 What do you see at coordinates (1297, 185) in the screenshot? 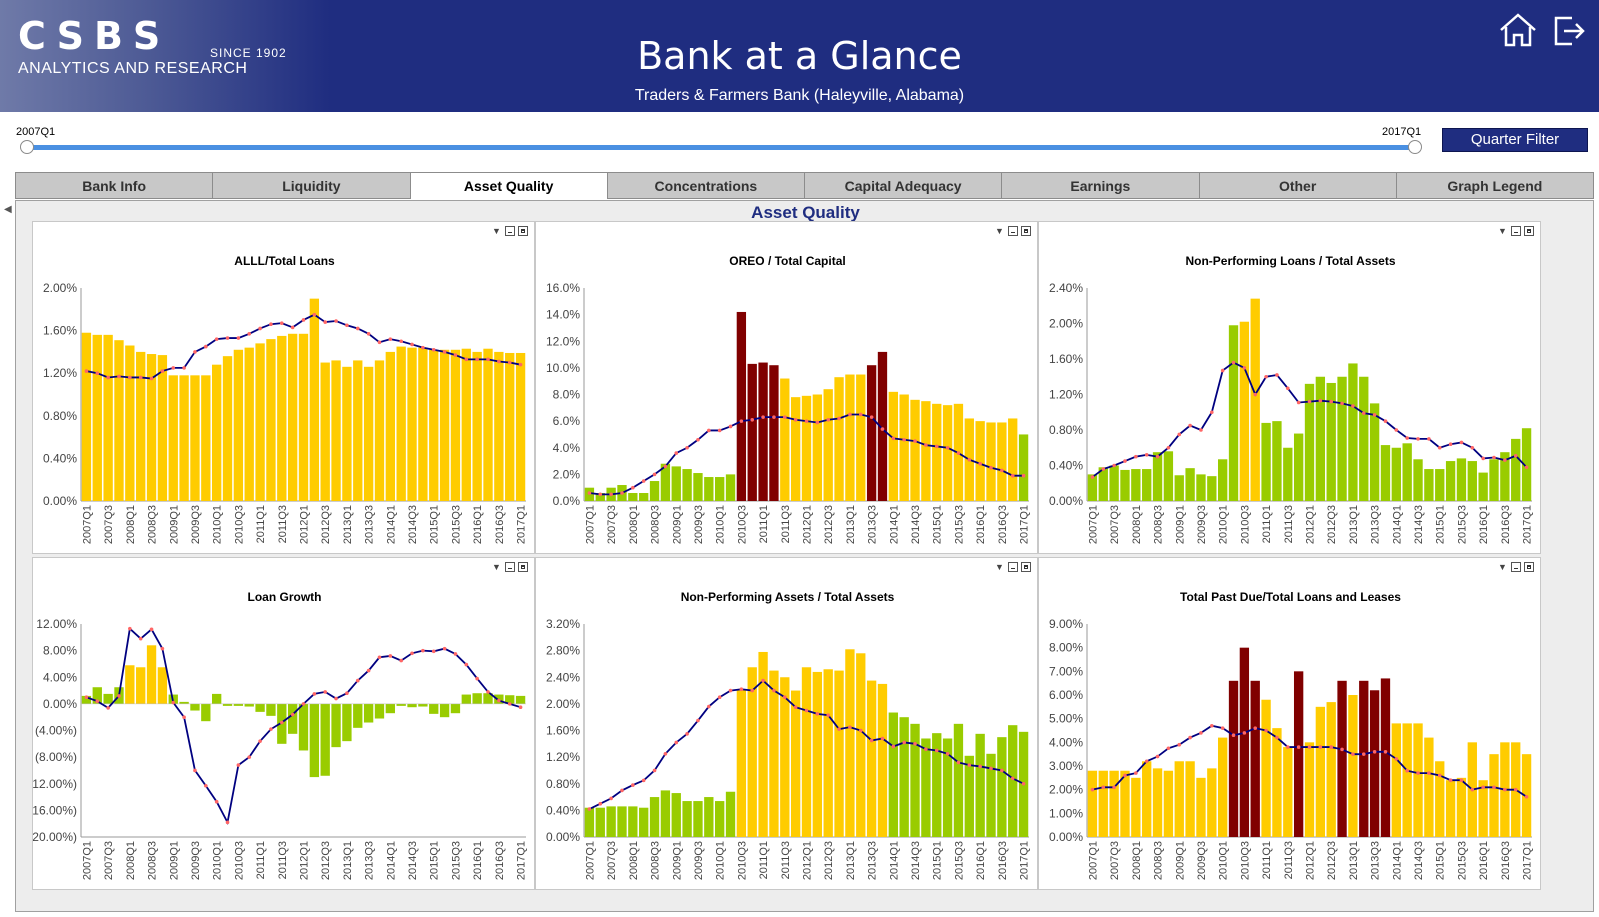
I see `tab-other: Other` at bounding box center [1297, 185].